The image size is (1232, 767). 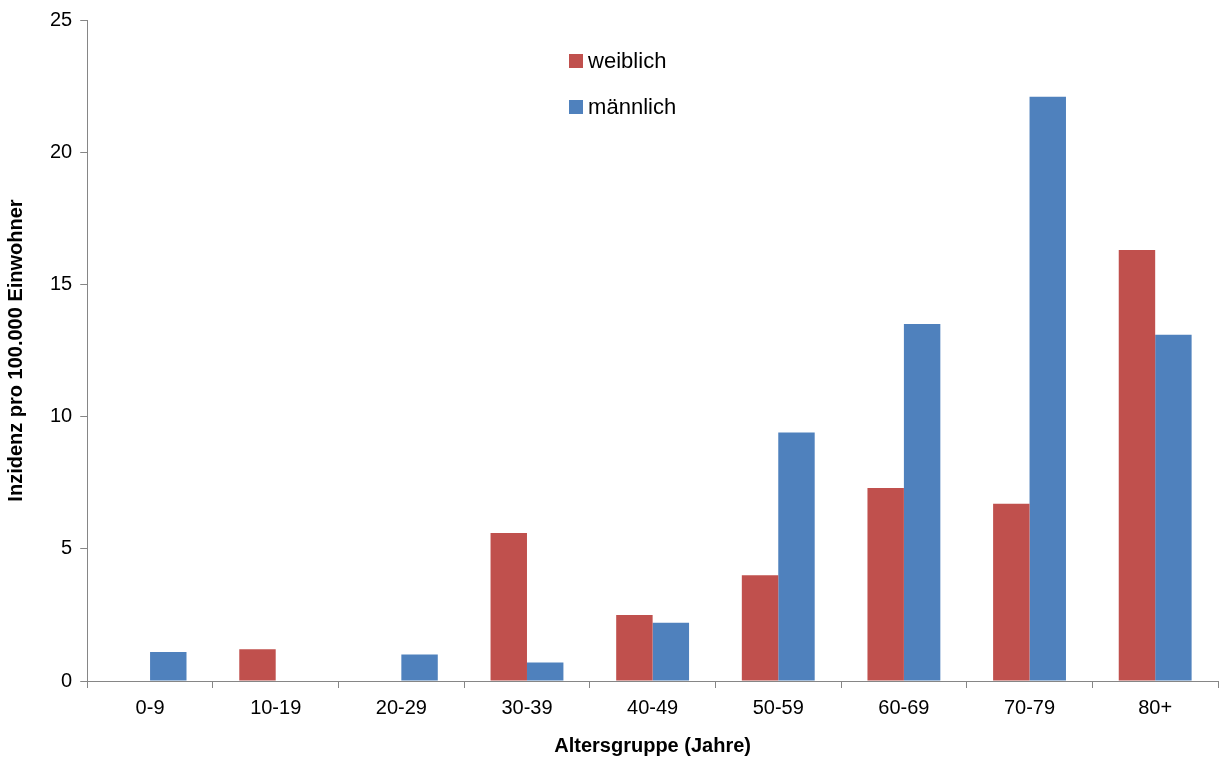 I want to click on x-tick-label: 80+, so click(x=1155, y=706).